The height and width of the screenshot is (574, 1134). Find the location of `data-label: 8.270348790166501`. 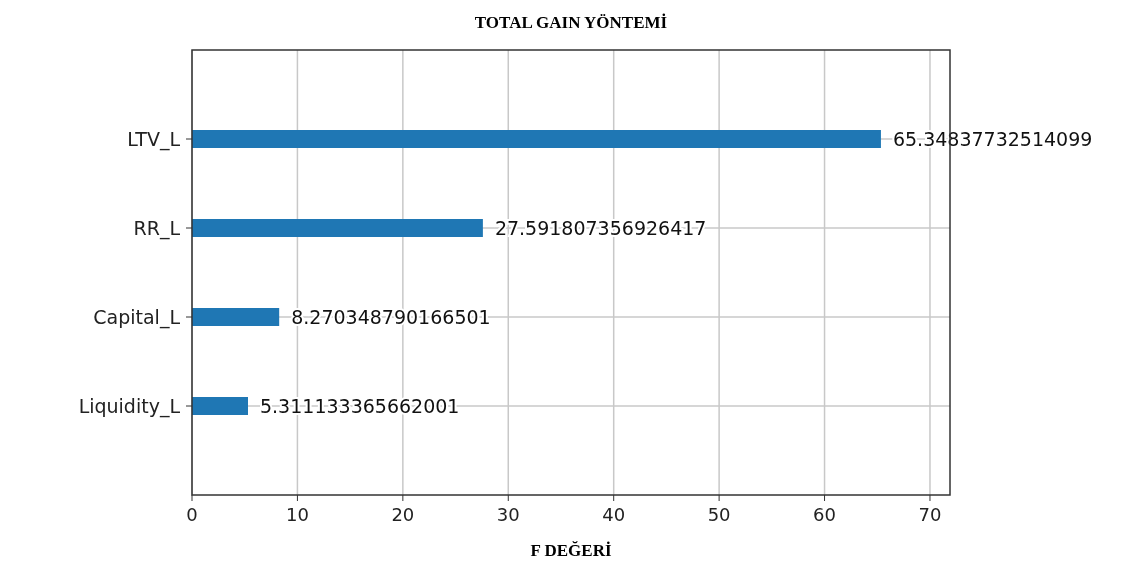

data-label: 8.270348790166501 is located at coordinates (391, 316).